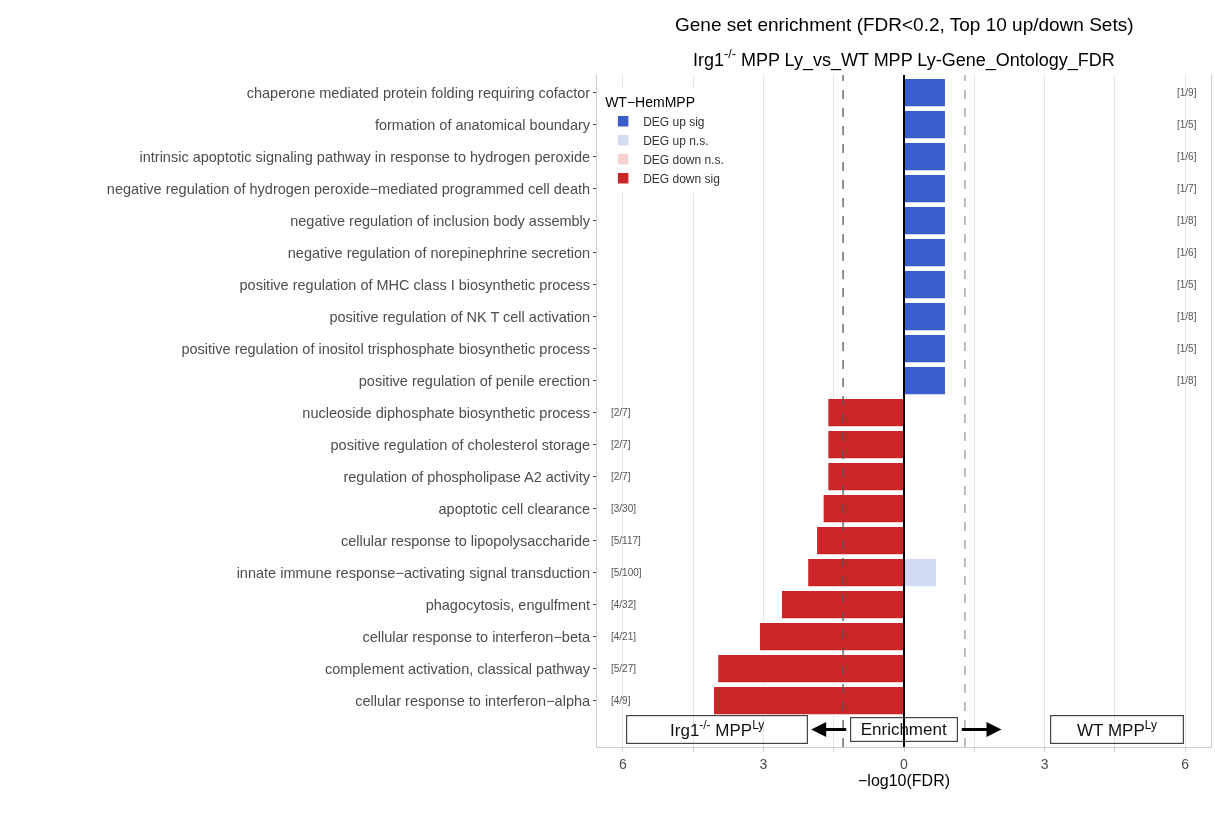 Image resolution: width=1215 pixels, height=819 pixels. Describe the element at coordinates (508, 604) in the screenshot. I see `y-tick-label: phagocytosis, engulfment` at that location.